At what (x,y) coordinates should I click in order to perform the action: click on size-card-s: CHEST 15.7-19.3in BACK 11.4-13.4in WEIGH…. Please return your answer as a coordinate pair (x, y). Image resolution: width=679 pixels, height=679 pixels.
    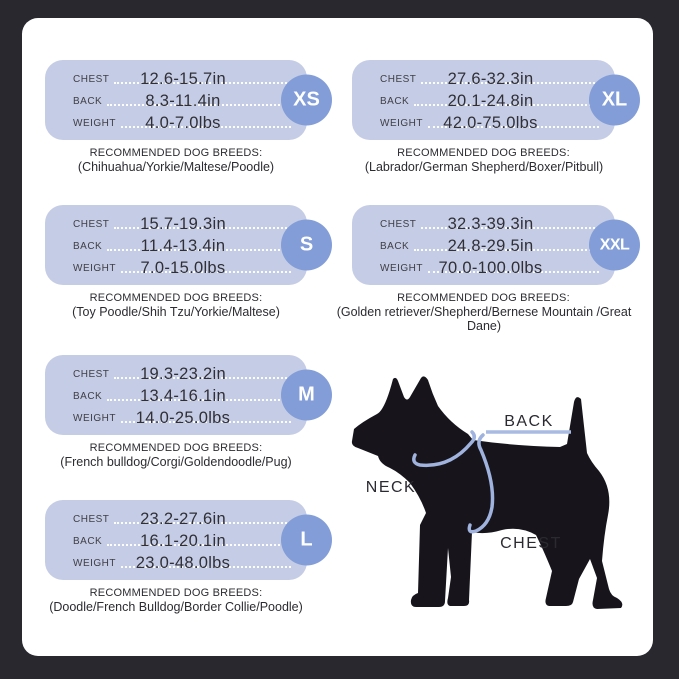
    Looking at the image, I should click on (188, 245).